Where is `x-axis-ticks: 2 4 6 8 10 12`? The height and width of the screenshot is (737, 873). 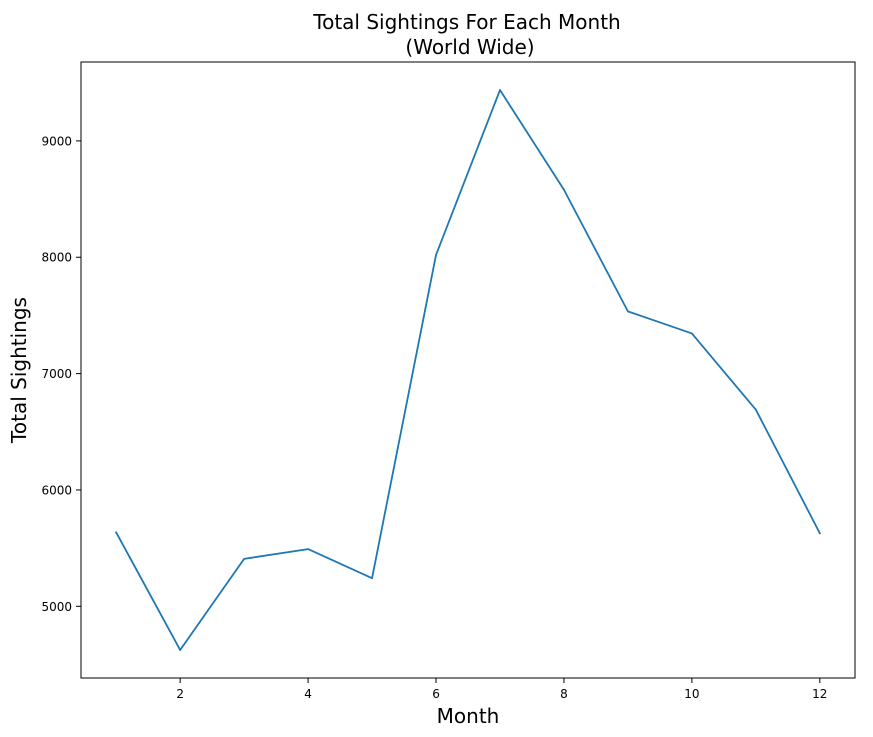 x-axis-ticks: 2 4 6 8 10 12 is located at coordinates (501, 689).